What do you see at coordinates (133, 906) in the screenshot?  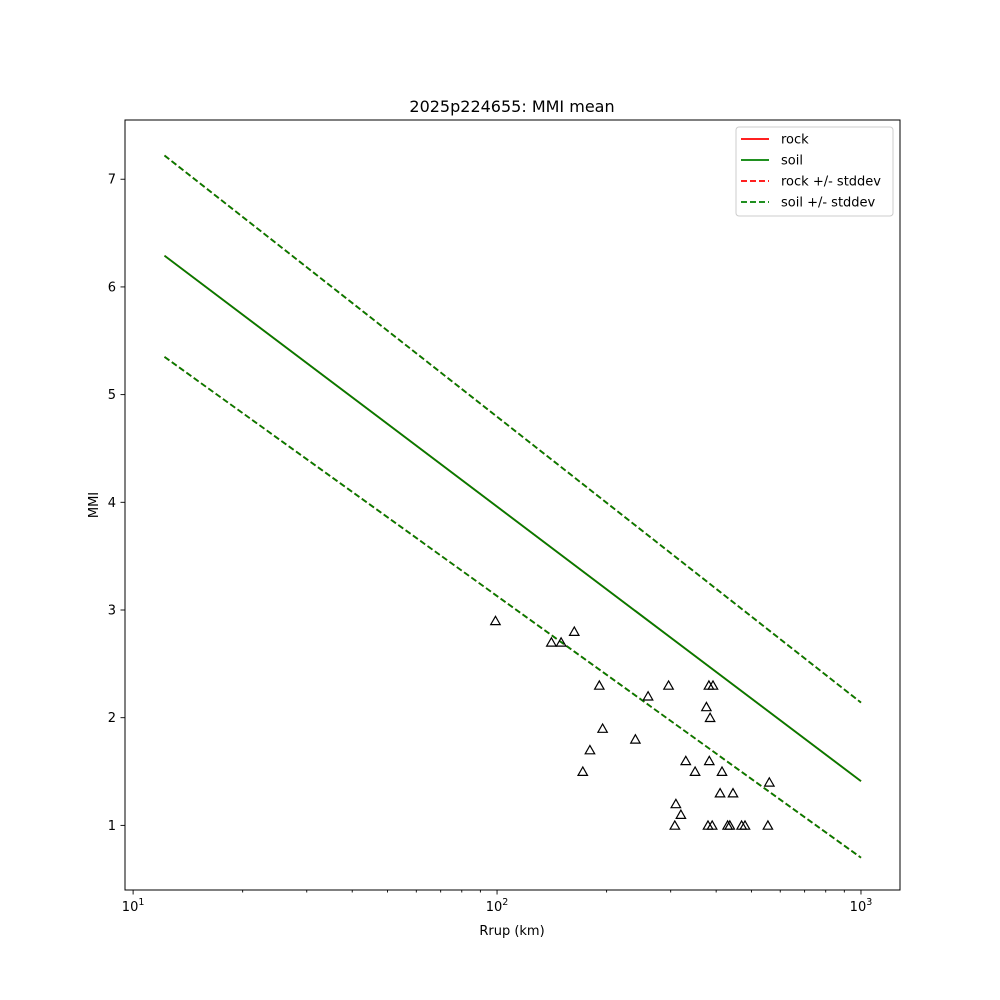 I see `x-tick-label: 10¹` at bounding box center [133, 906].